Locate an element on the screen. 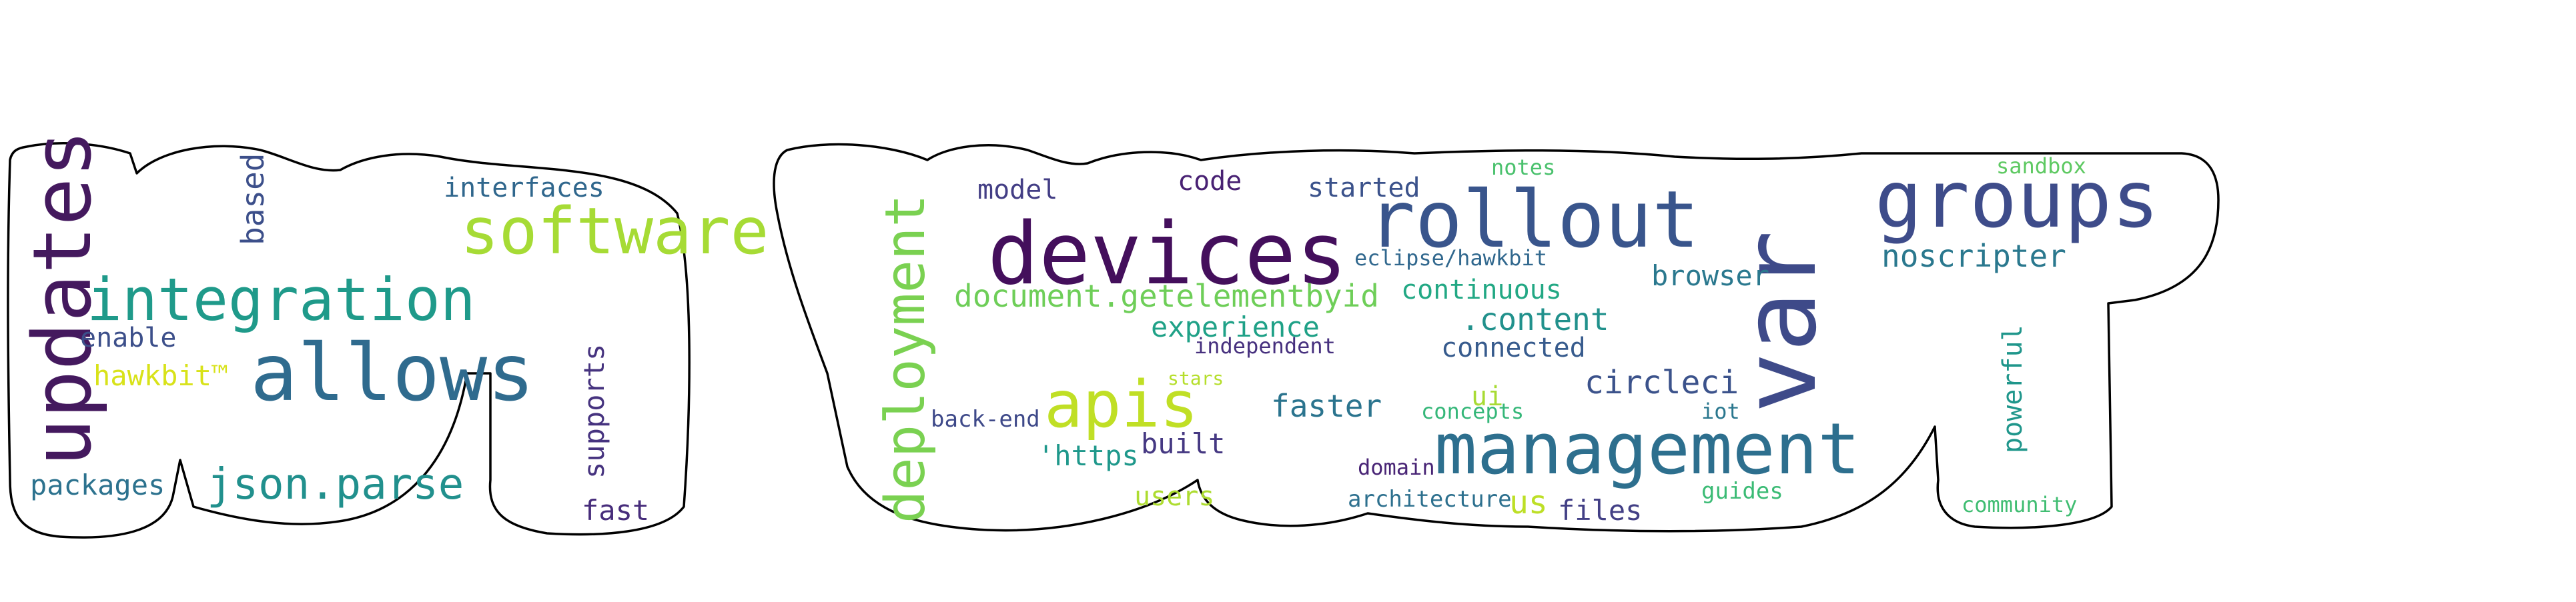 This screenshot has width=2576, height=602. word-integration: integration is located at coordinates (281, 299).